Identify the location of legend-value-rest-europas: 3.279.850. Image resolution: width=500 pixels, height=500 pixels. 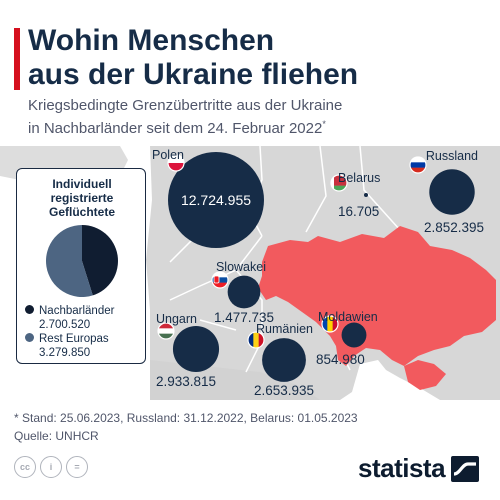
(65, 352).